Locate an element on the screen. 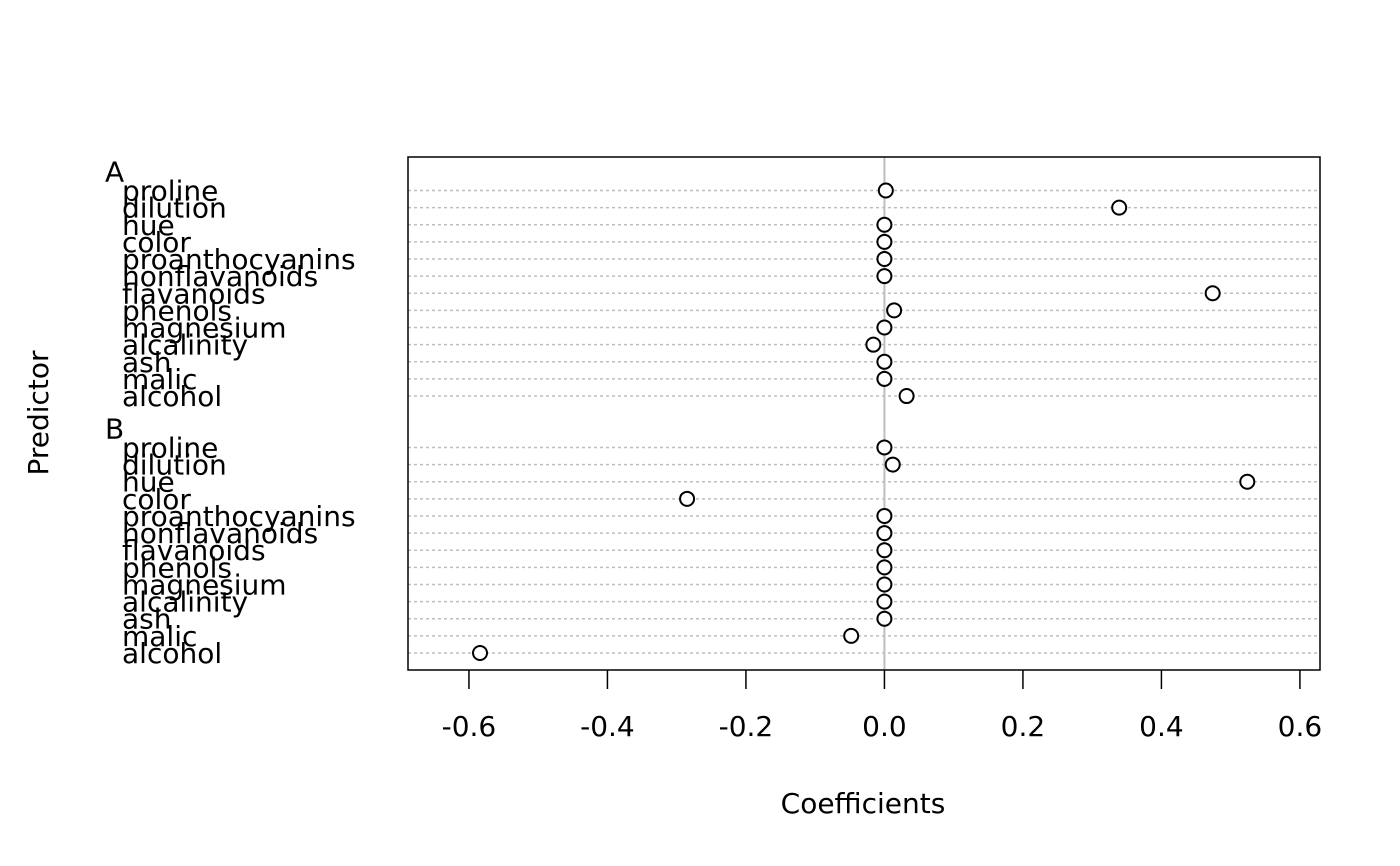  group-label: B is located at coordinates (114, 428).